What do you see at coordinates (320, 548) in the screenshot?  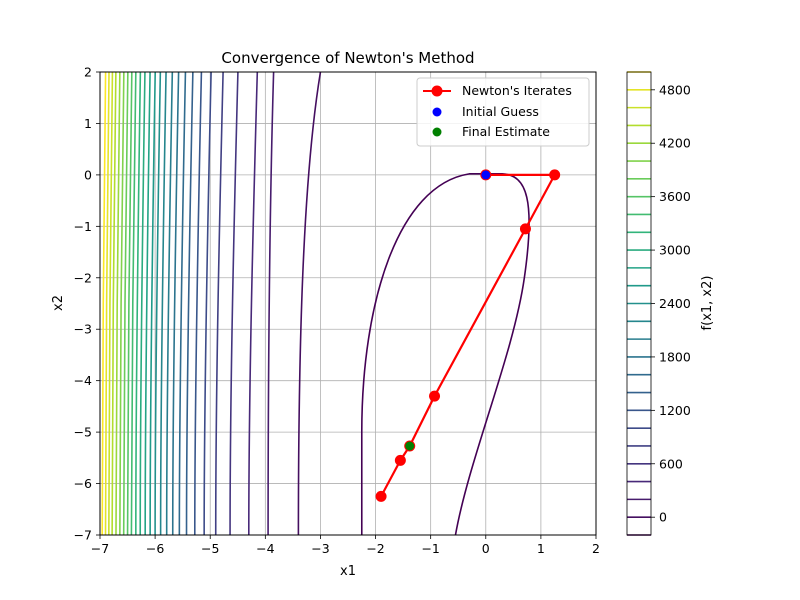 I see `x-tick-label: −3` at bounding box center [320, 548].